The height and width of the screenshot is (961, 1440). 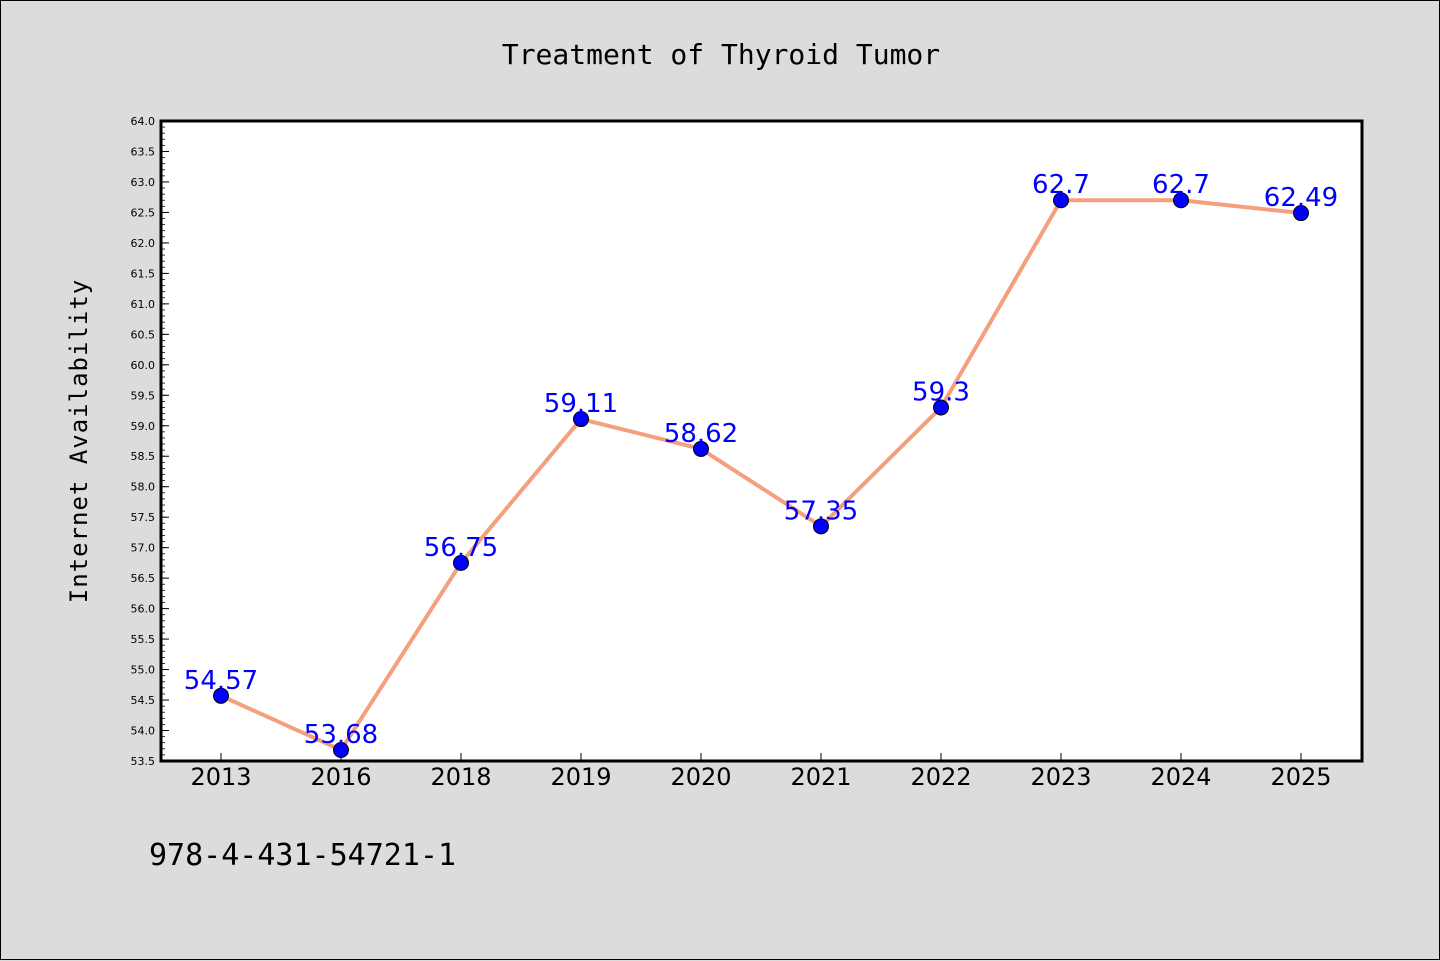 What do you see at coordinates (79, 441) in the screenshot?
I see `y-axis-label: Internet Availability` at bounding box center [79, 441].